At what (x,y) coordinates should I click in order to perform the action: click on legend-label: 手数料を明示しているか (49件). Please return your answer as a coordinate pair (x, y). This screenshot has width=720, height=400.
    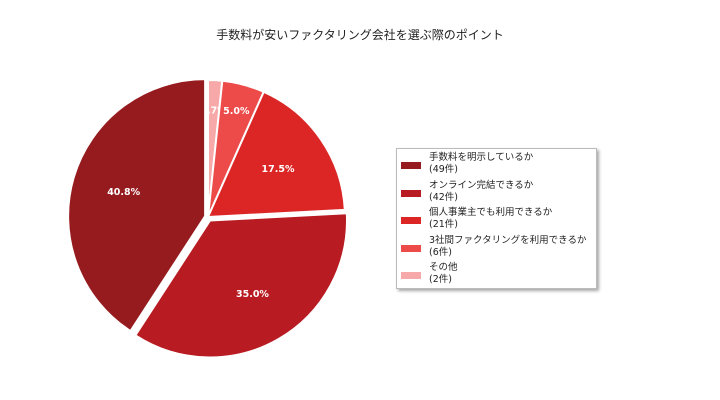
    Looking at the image, I should click on (481, 163).